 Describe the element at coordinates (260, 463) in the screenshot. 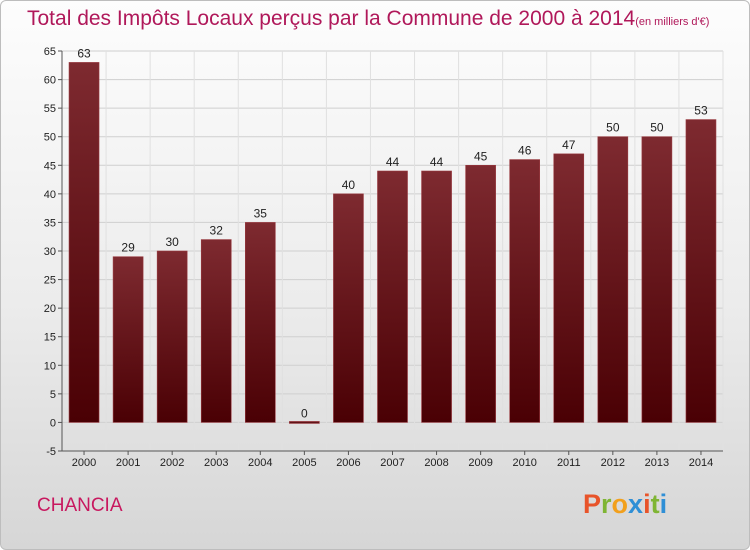

I see `x-tick-label: 2004` at that location.